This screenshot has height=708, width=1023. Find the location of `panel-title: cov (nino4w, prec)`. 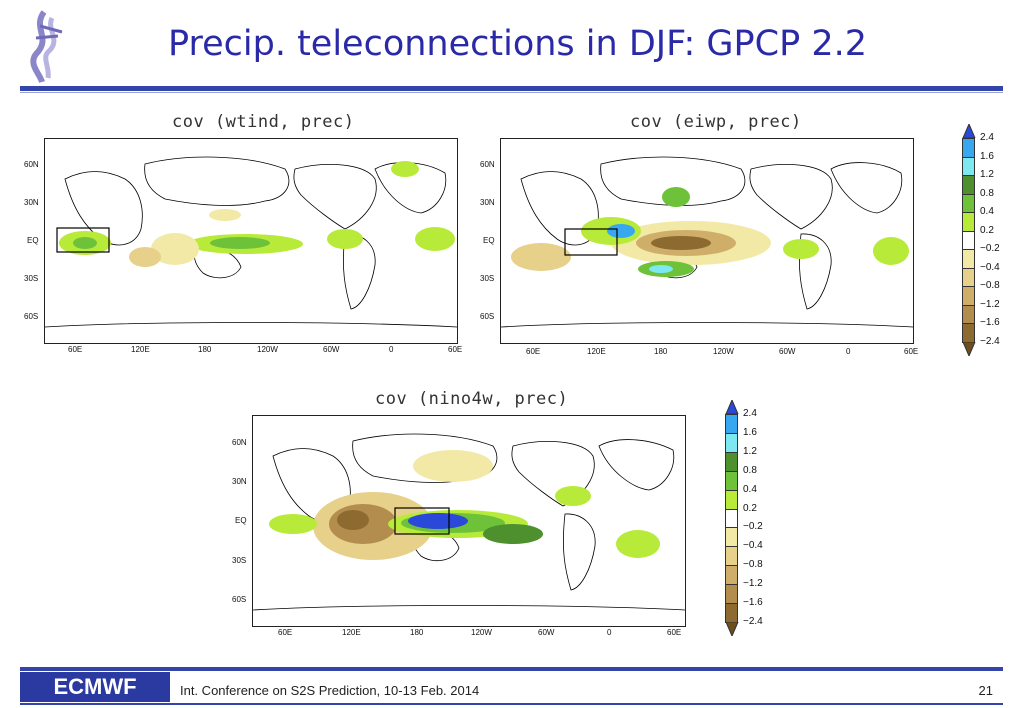

panel-title: cov (nino4w, prec) is located at coordinates (472, 399).